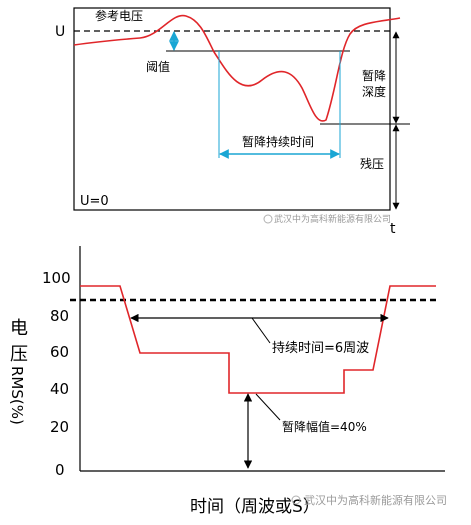  I want to click on y-tick-100: 100, so click(56, 278).